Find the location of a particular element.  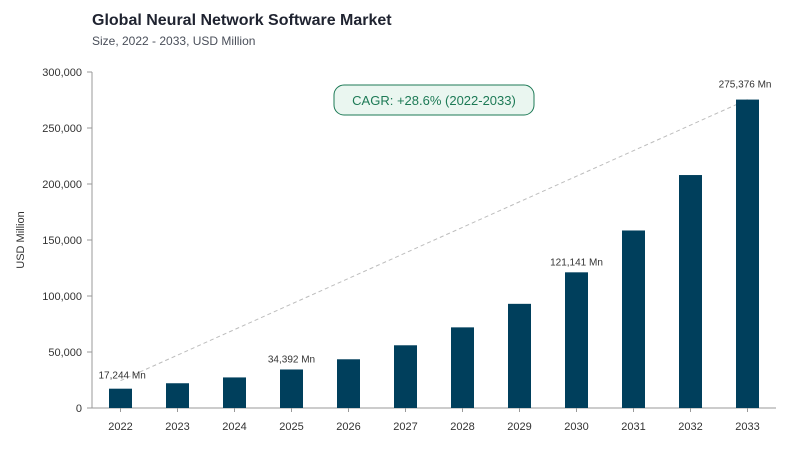

y-tick-label: 250,000 is located at coordinates (62, 129).